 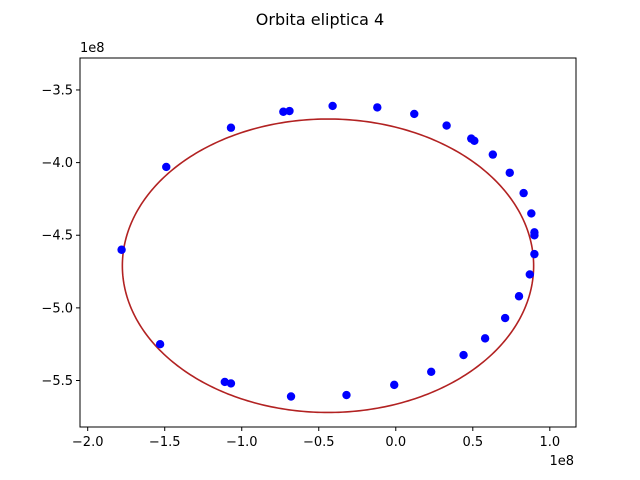 I want to click on y-axis: −3.5 −4.0 −4.5 −5.0 −5.5, so click(x=60, y=236).